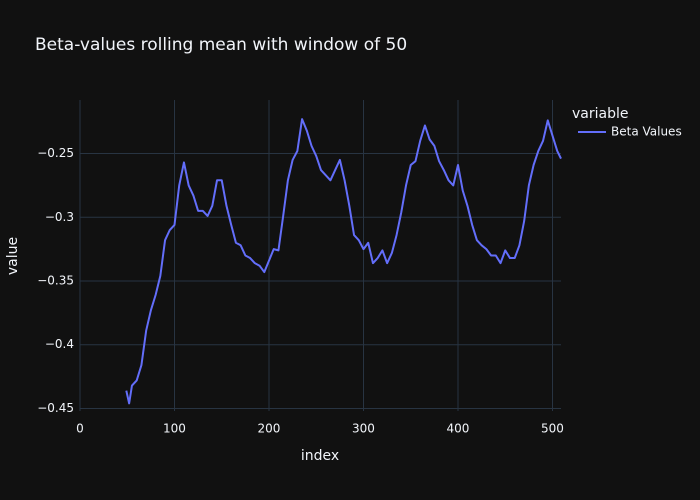 This screenshot has height=500, width=700. Describe the element at coordinates (55, 153) in the screenshot. I see `y-tick-label: −0.25` at that location.